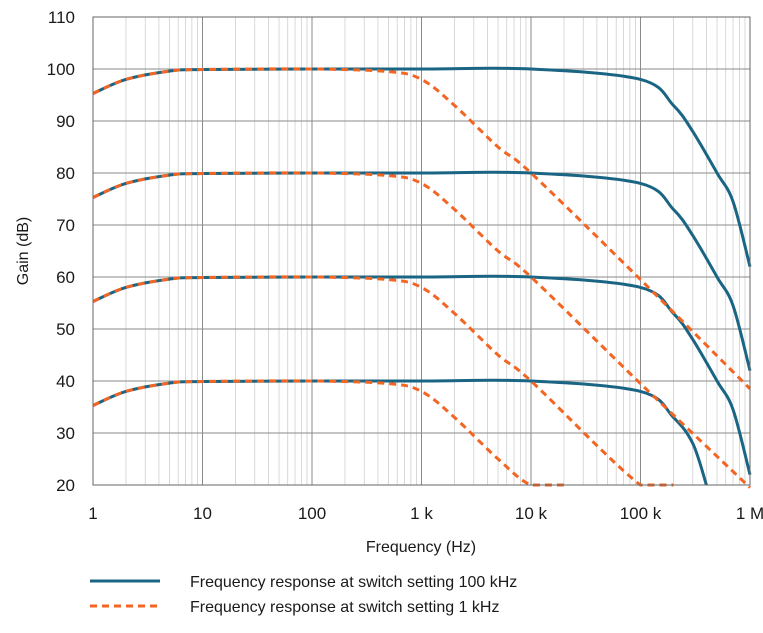  I want to click on x-tick-label: 1 M, so click(749, 513).